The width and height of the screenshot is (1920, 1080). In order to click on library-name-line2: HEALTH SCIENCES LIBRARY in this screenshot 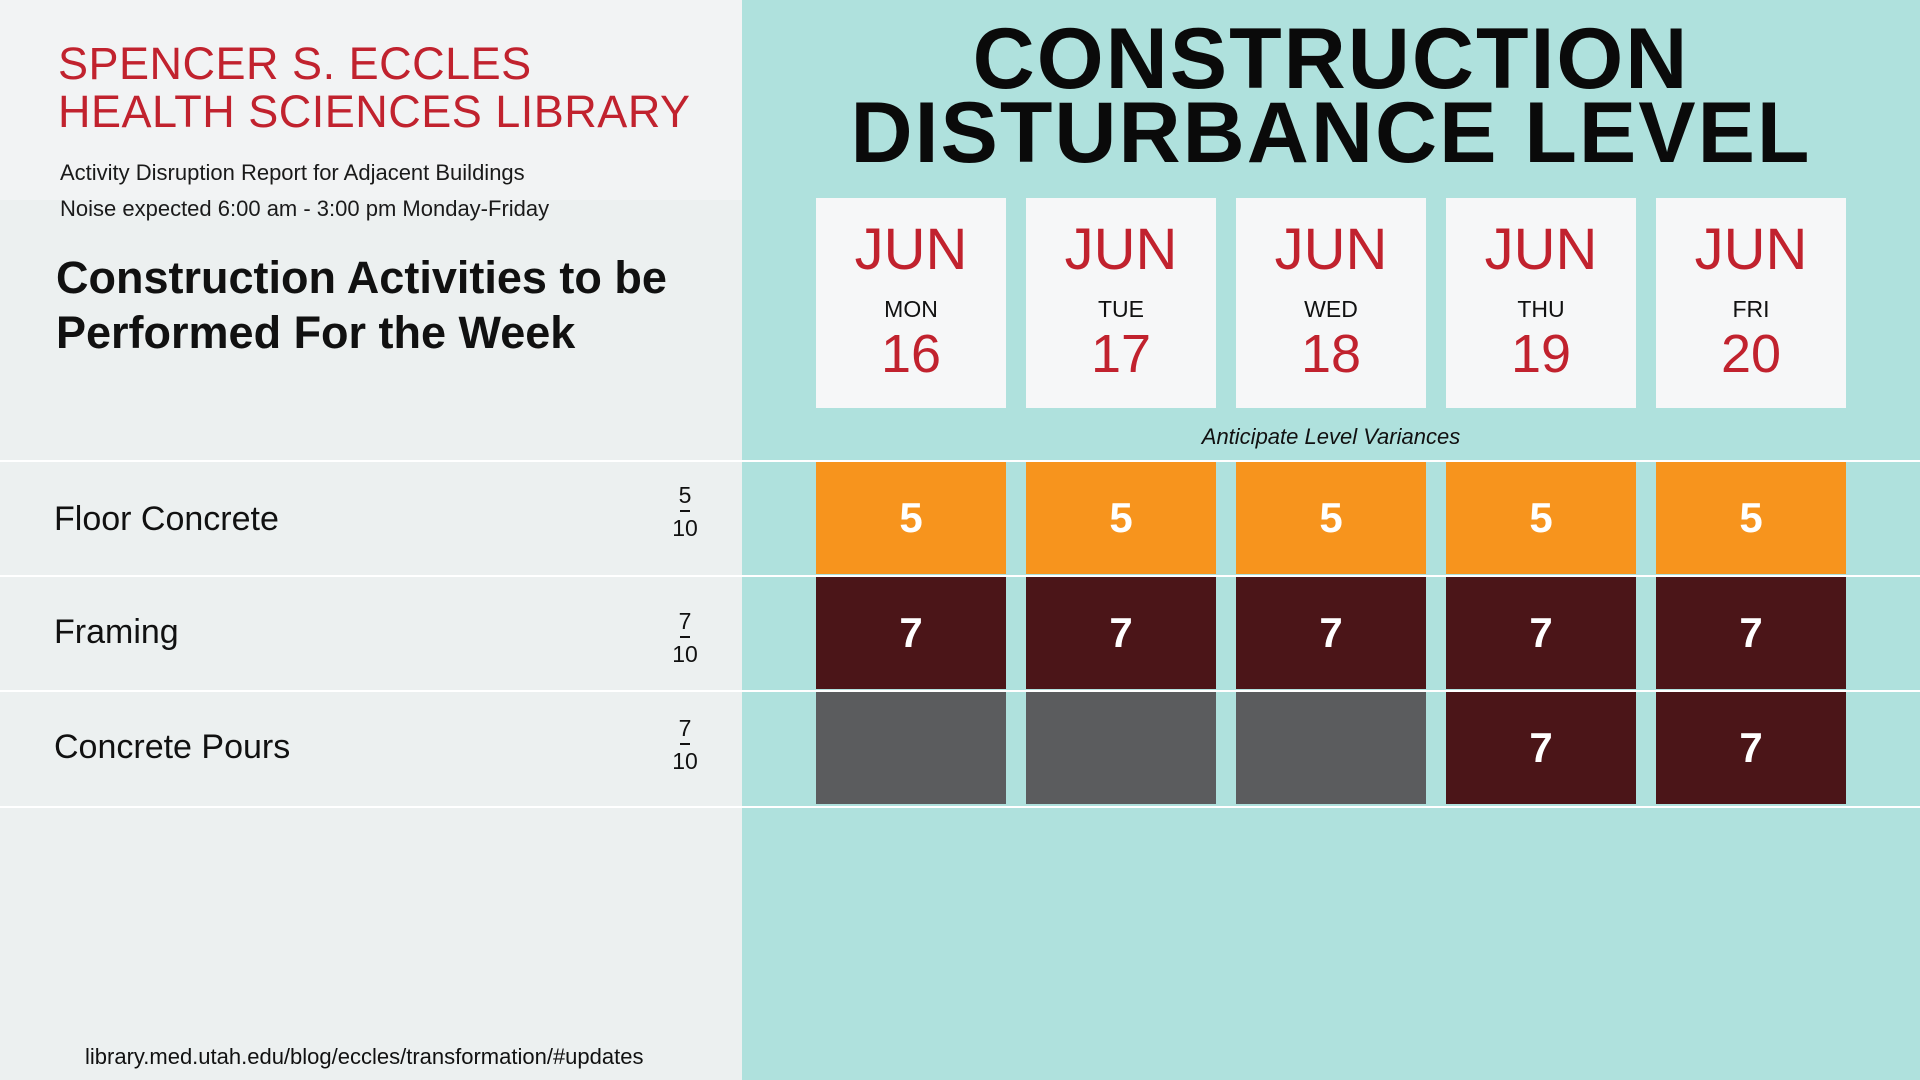, I will do `click(374, 111)`.